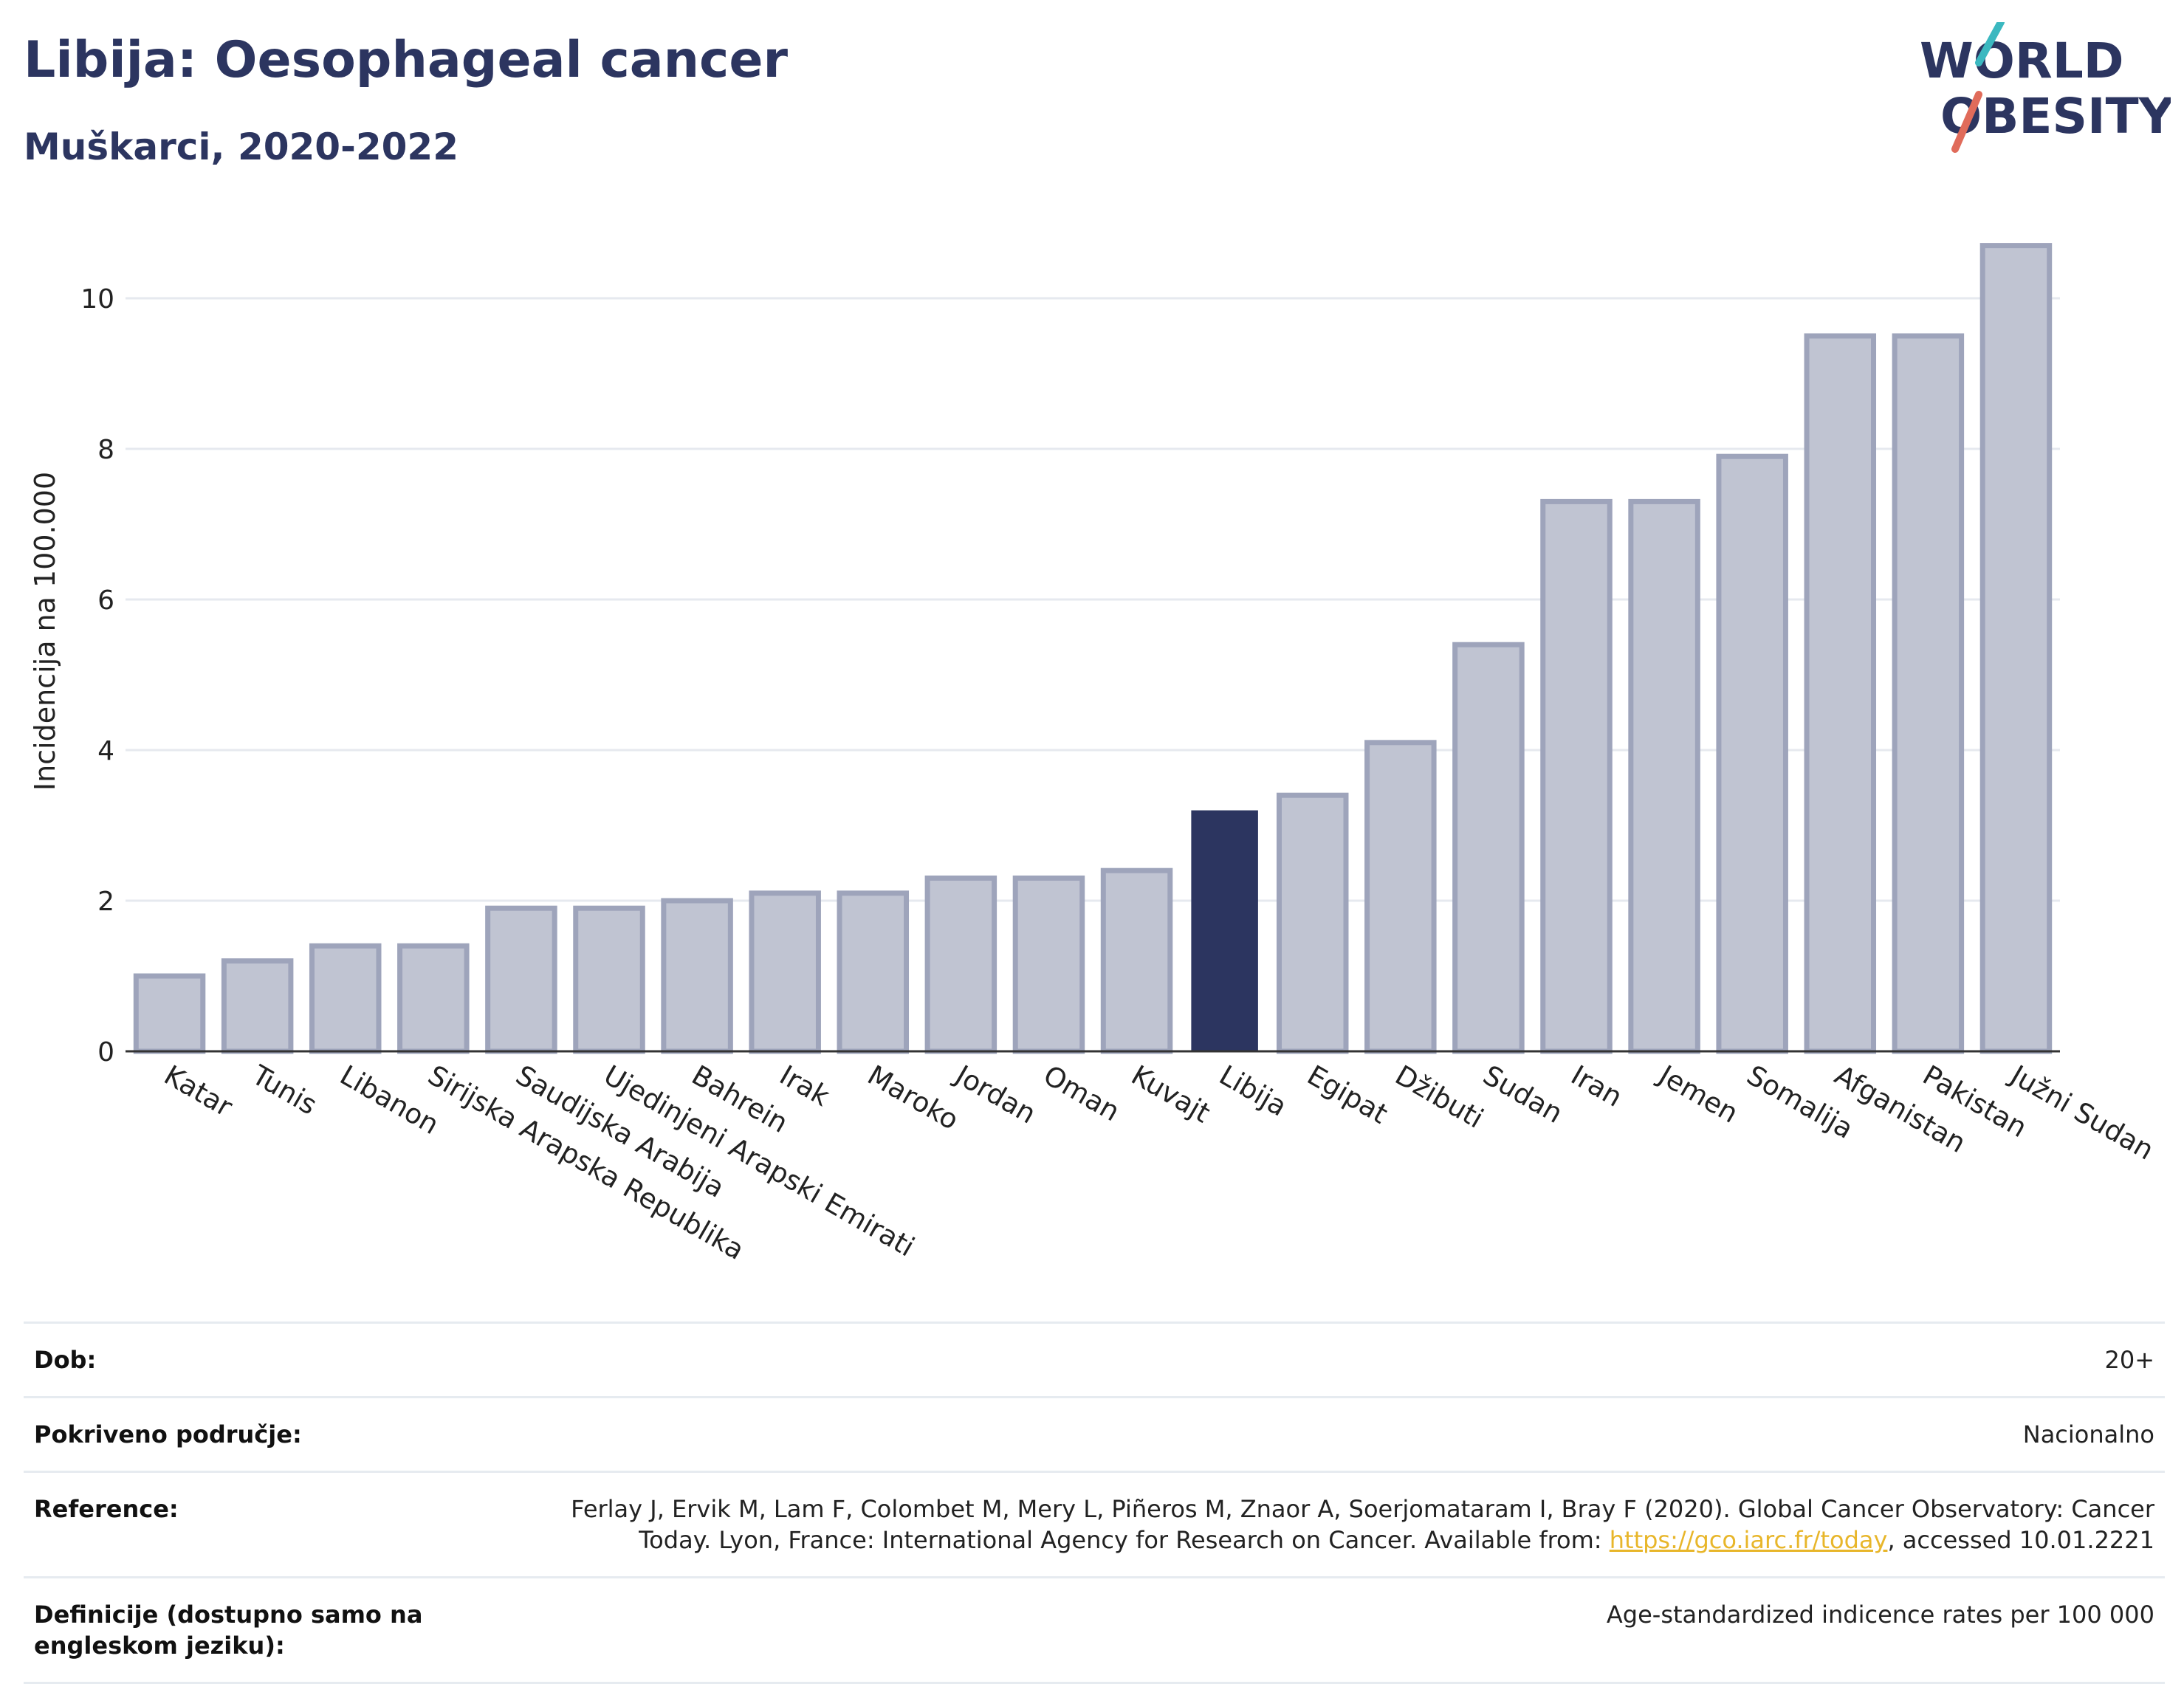 This screenshot has width=2184, height=1684. I want to click on bar-bahrein, so click(697, 976).